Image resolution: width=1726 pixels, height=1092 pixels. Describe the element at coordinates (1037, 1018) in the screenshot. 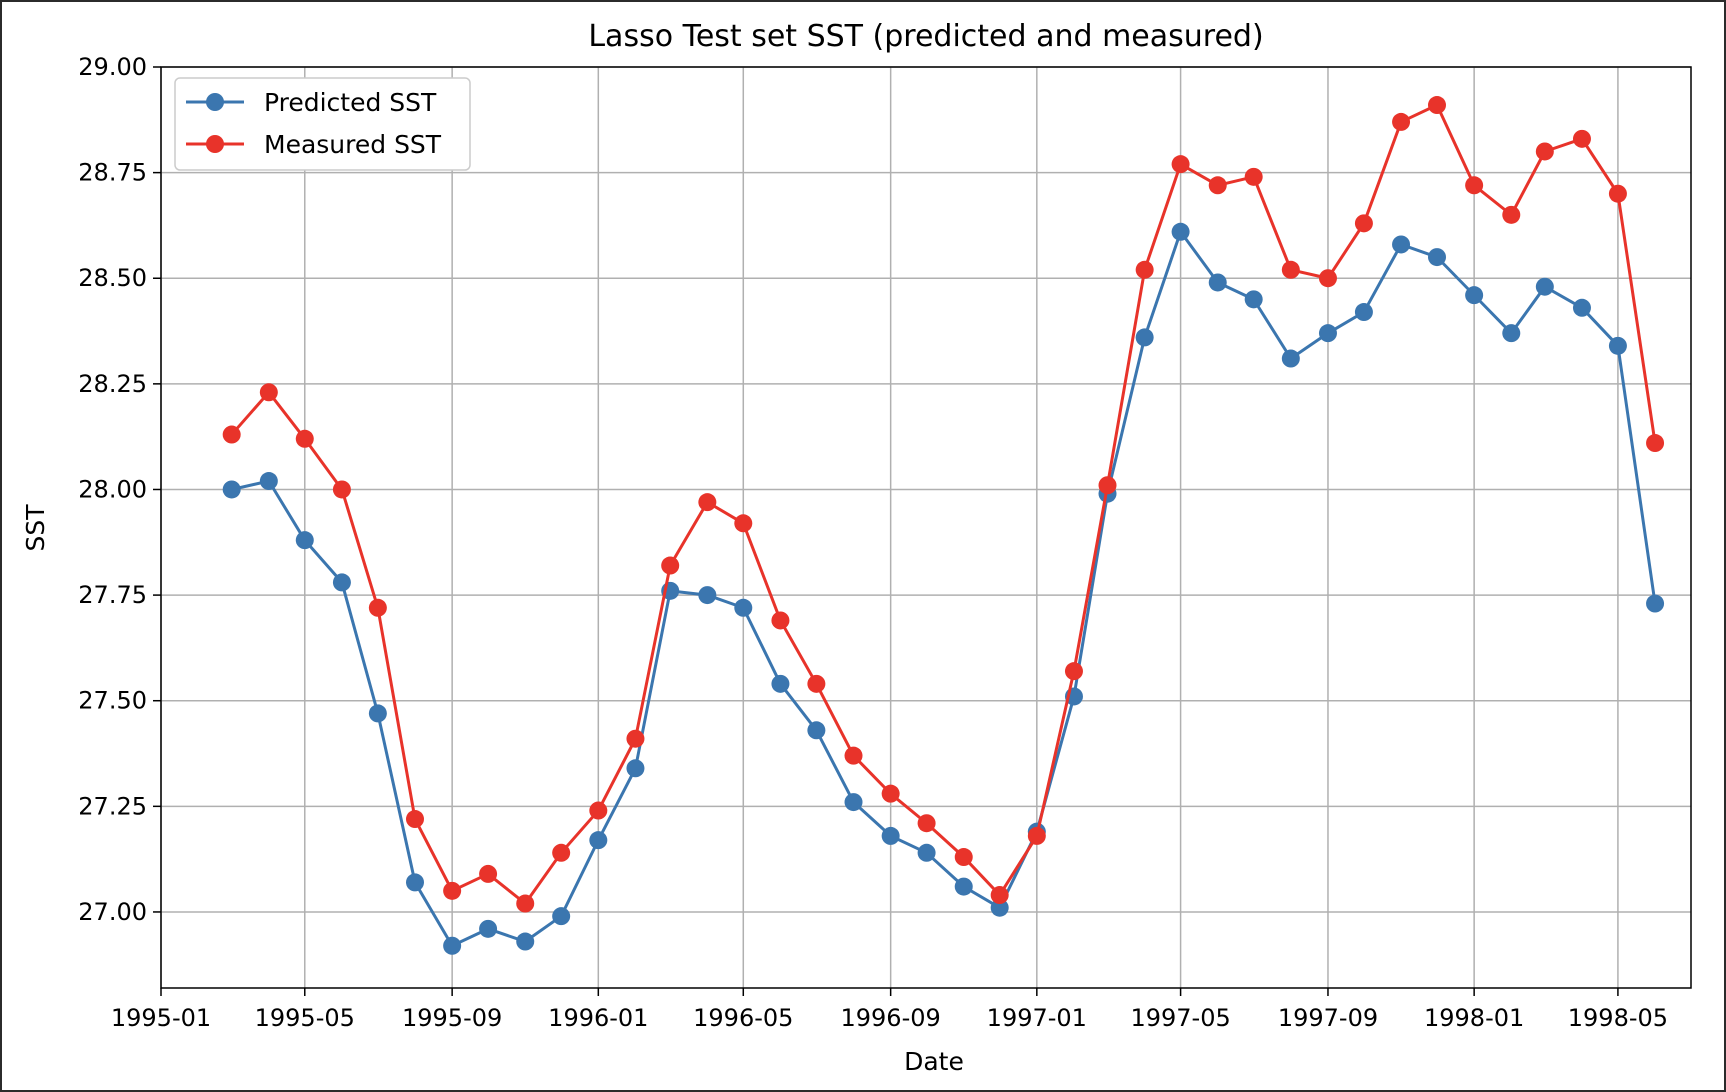

I see `x-tick-label: 1997-01` at that location.